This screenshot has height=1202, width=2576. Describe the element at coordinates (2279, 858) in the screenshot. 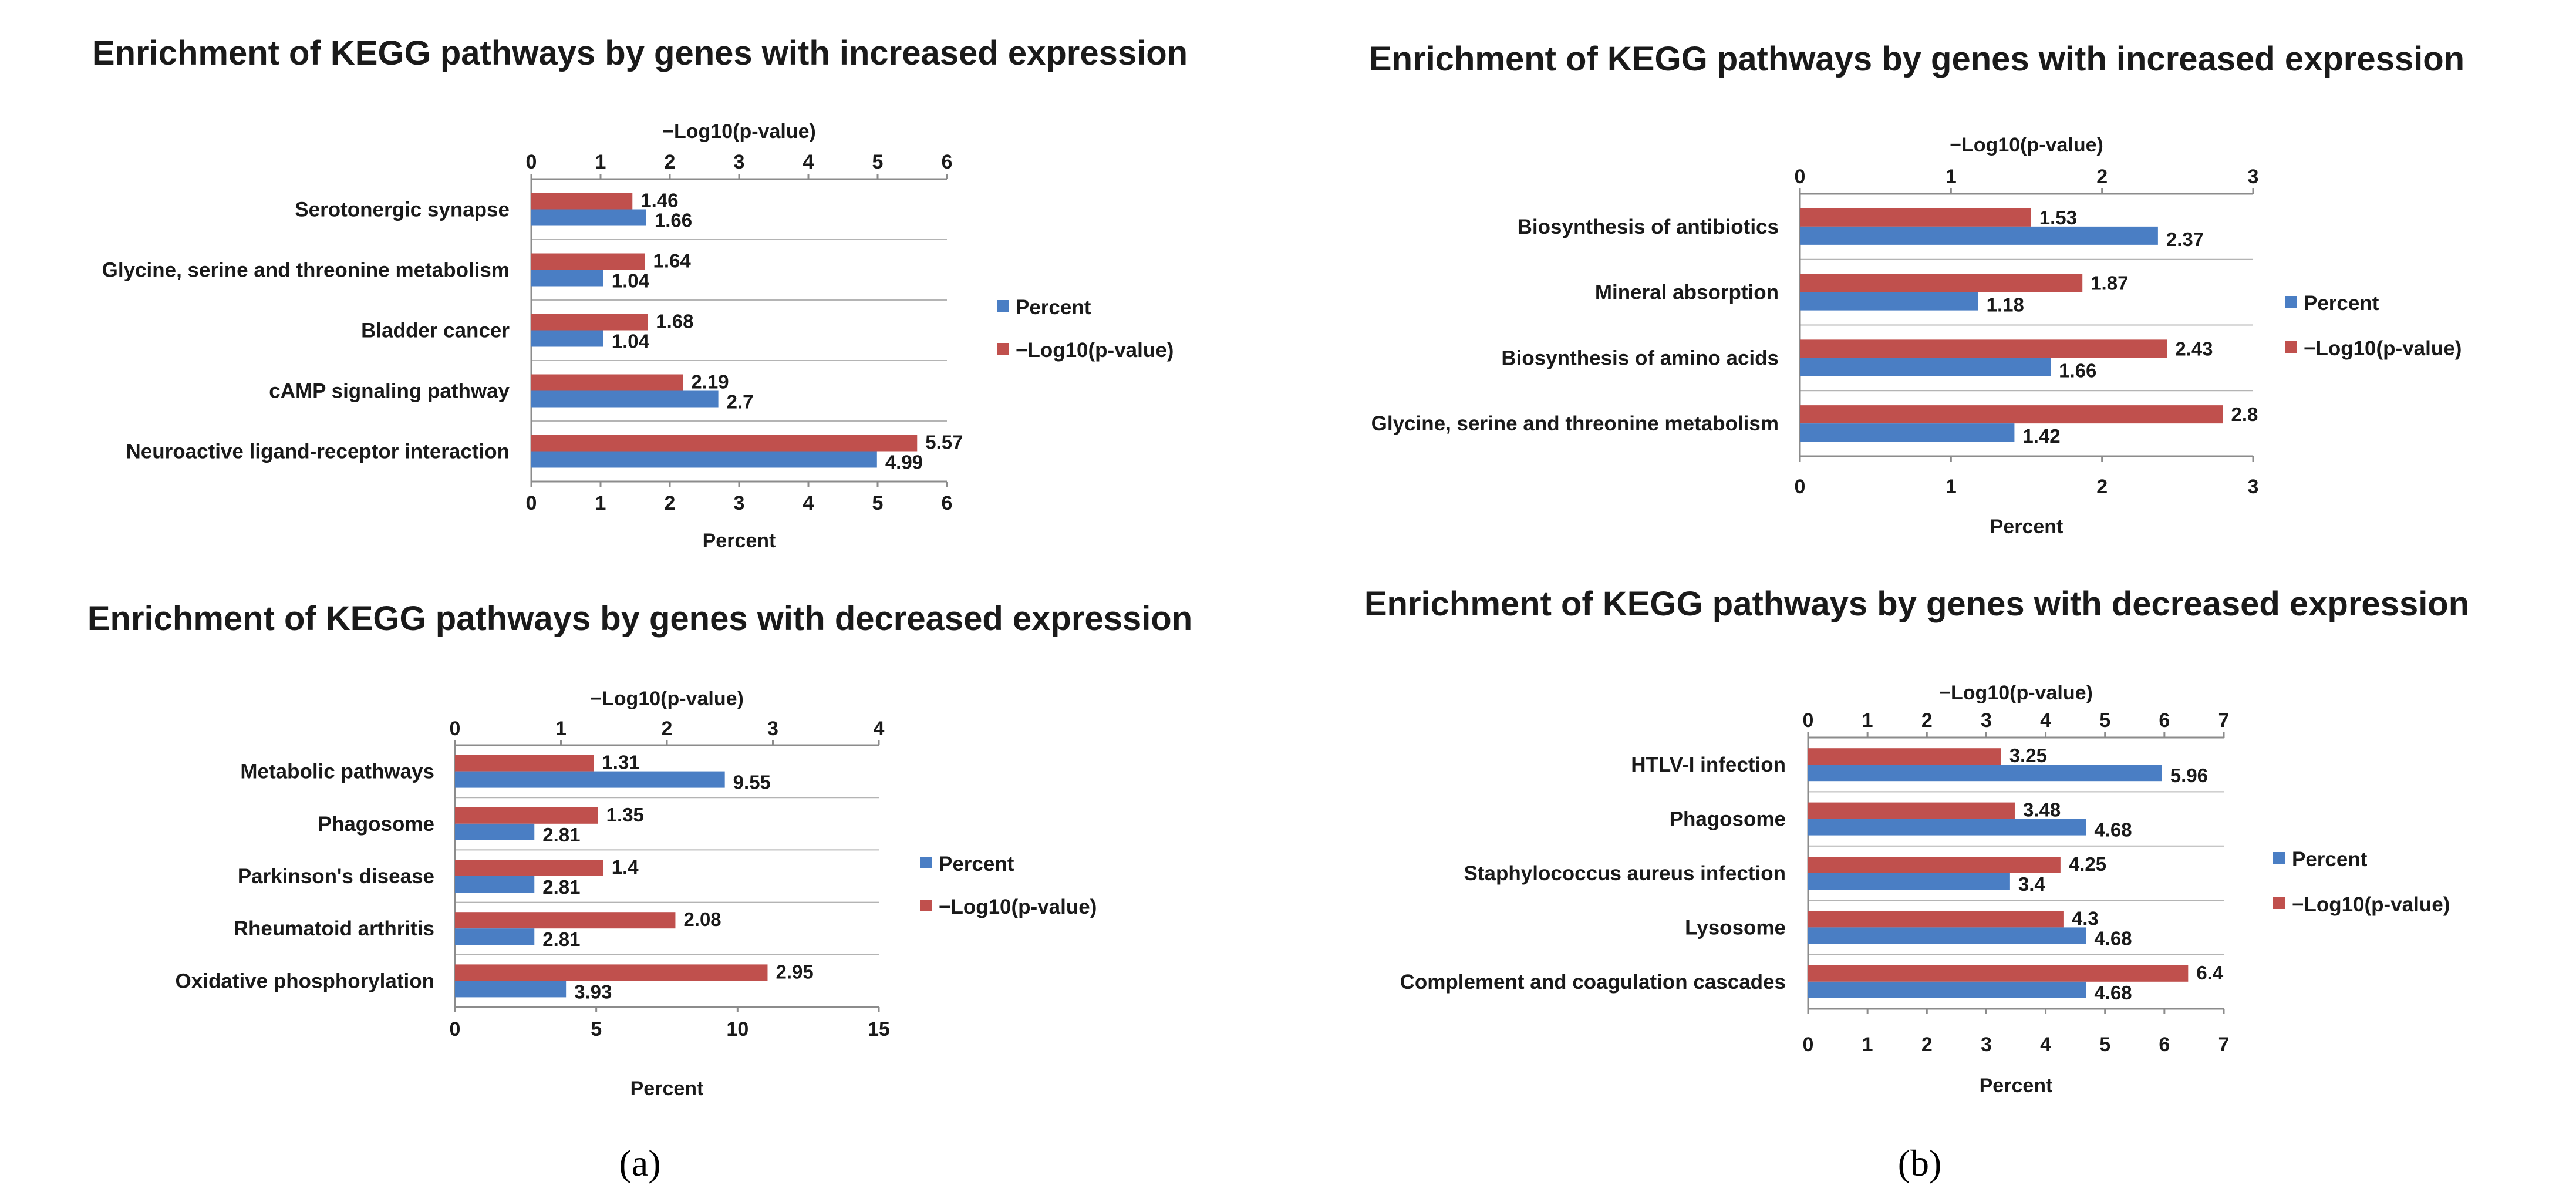

I see `legend-swatch-percent` at that location.